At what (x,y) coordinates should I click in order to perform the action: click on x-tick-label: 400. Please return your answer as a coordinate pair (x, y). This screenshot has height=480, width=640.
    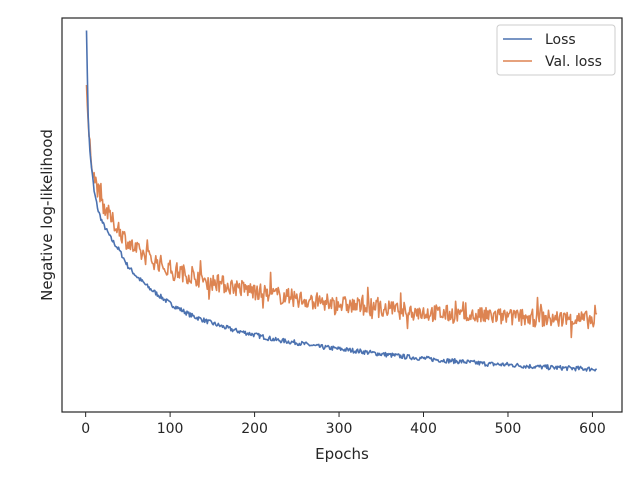
    Looking at the image, I should click on (423, 429).